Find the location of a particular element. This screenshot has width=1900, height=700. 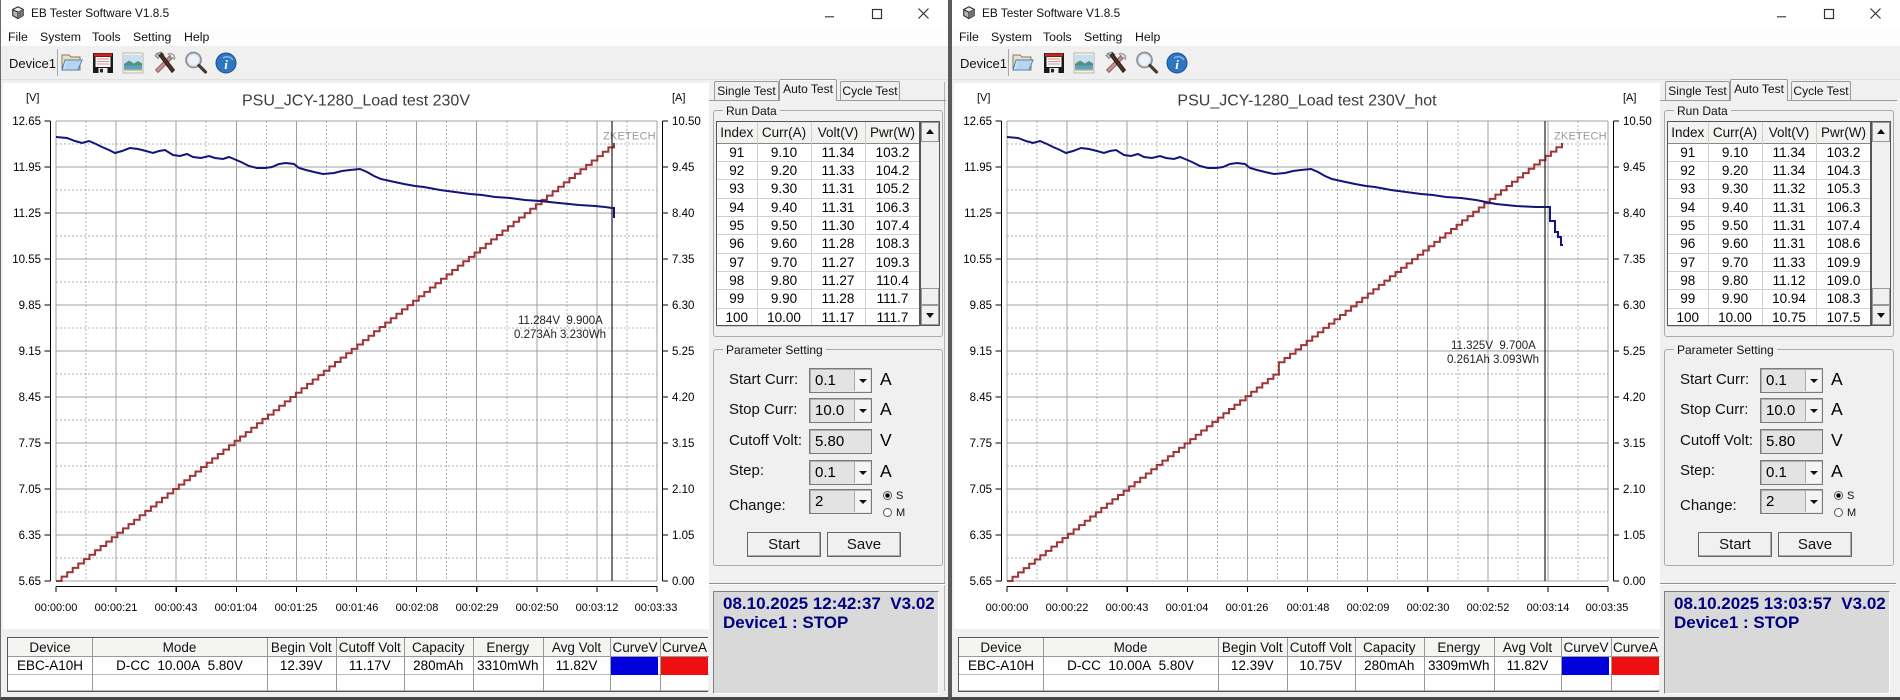

svg-text: 00:01:48 is located at coordinates (1308, 608).